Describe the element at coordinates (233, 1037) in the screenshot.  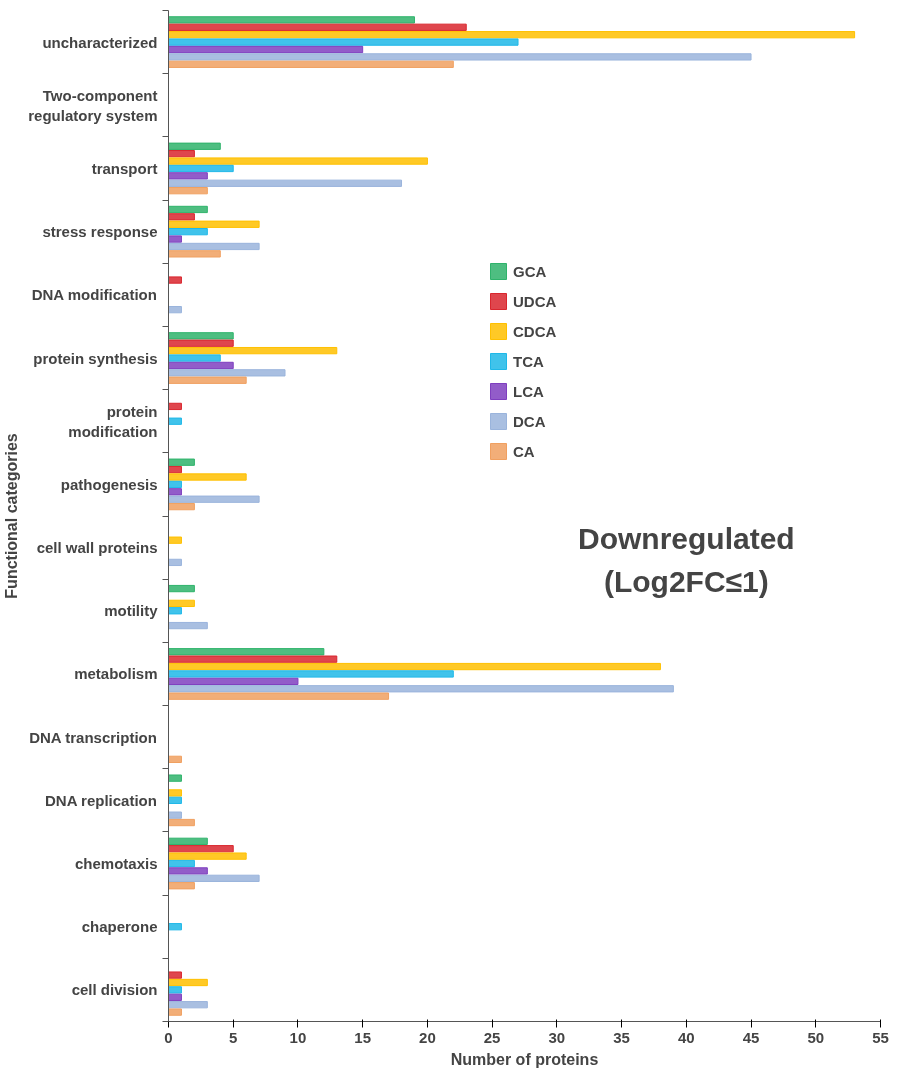
I see `x-tick-label: 5` at that location.